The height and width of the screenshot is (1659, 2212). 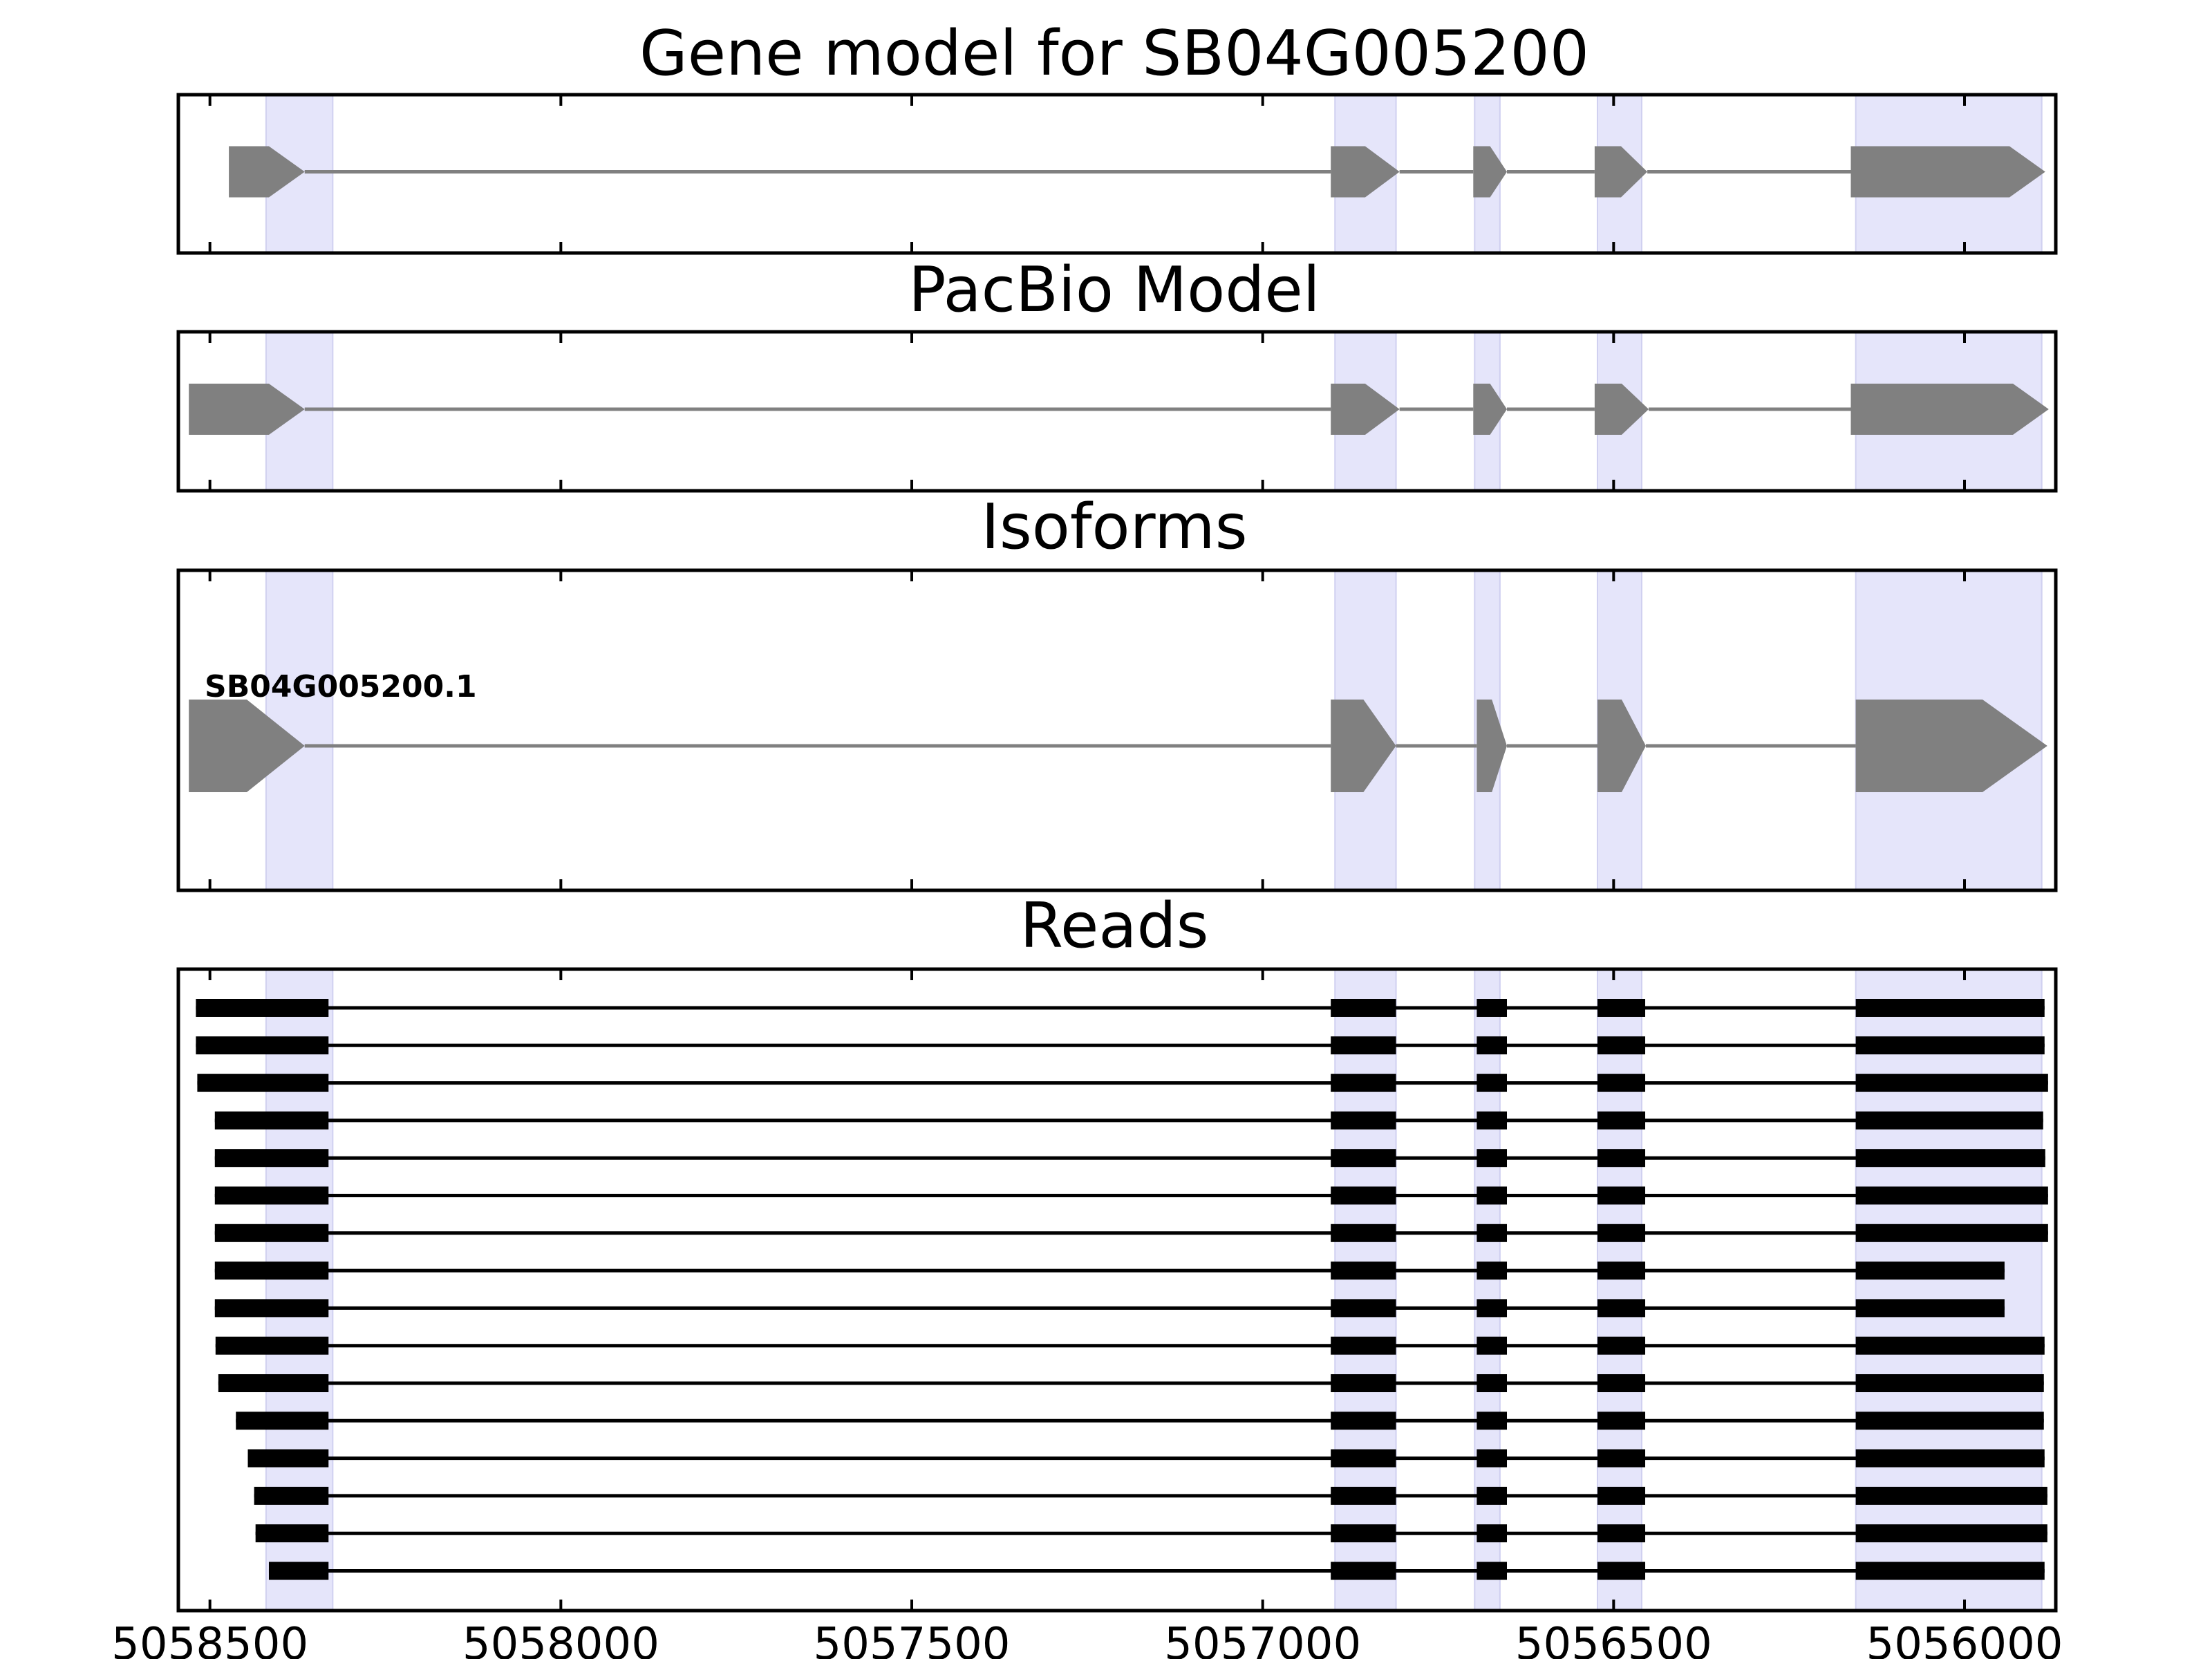 What do you see at coordinates (1114, 290) in the screenshot?
I see `pacbio-model-title: PacBio Model` at bounding box center [1114, 290].